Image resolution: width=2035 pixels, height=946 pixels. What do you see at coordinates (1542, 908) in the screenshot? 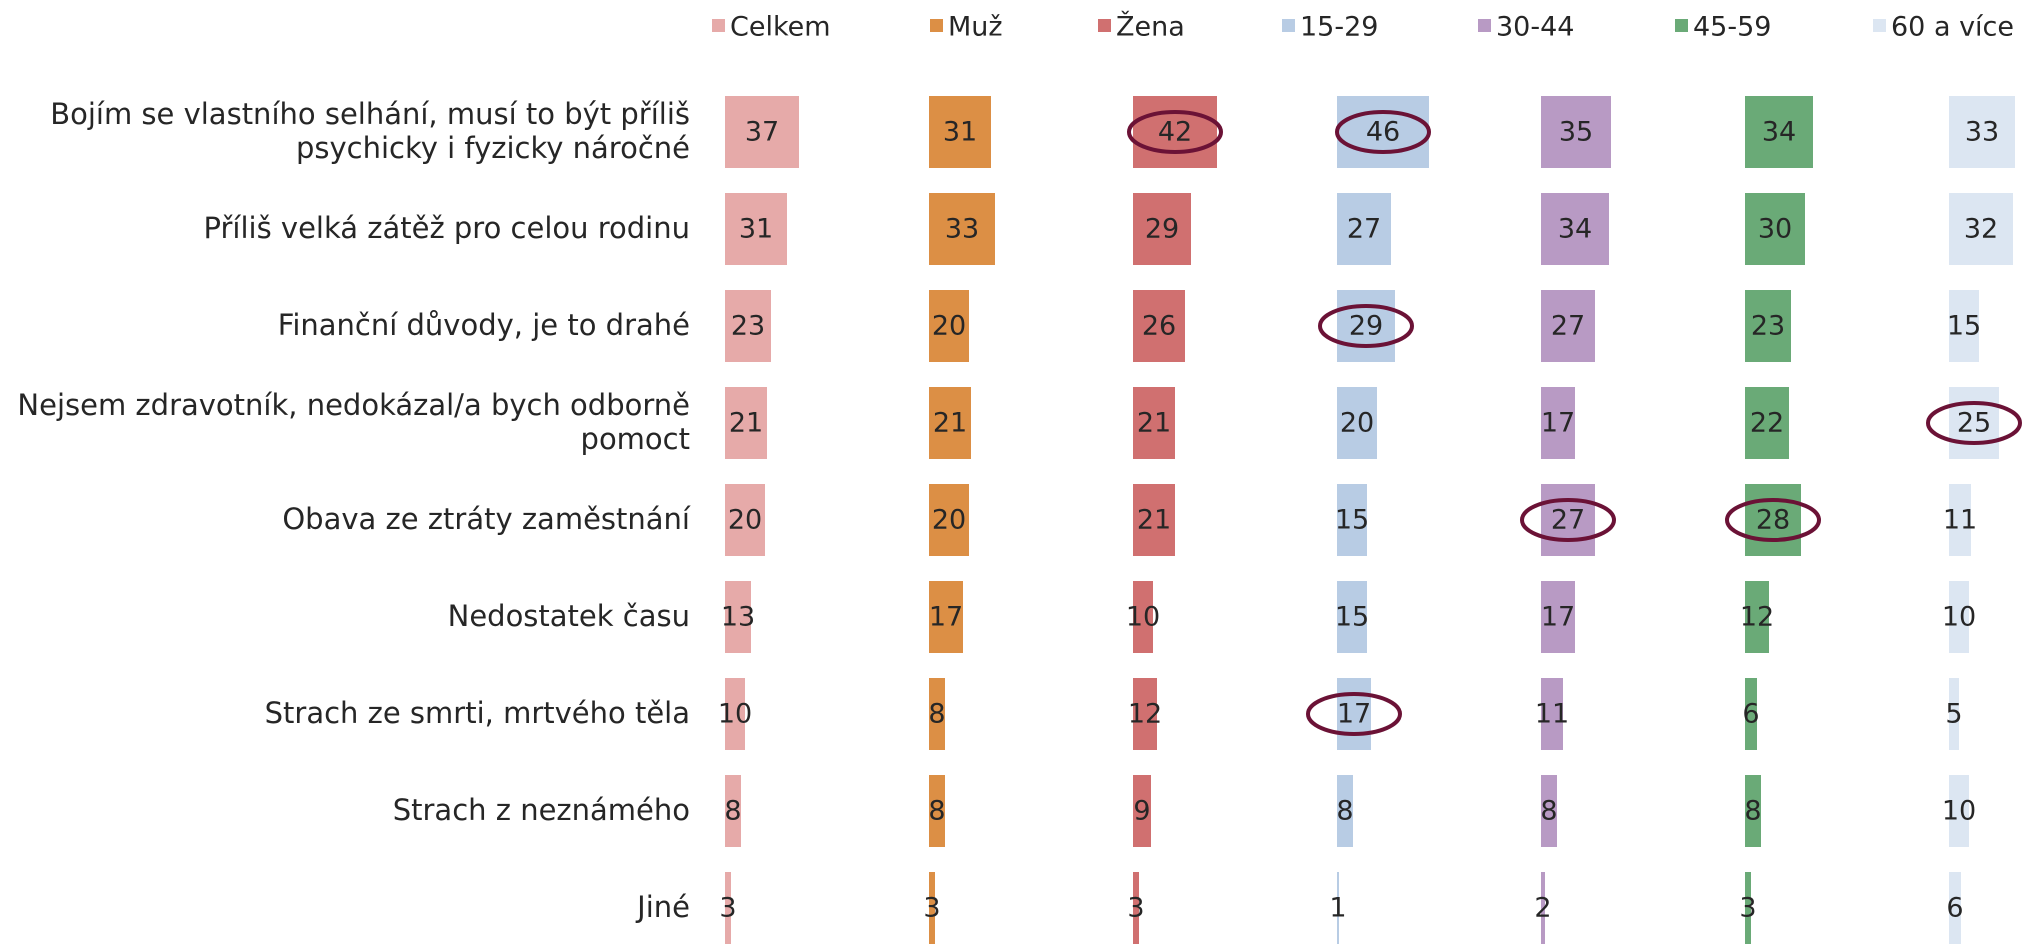
I see `value-label: 2` at bounding box center [1542, 908].